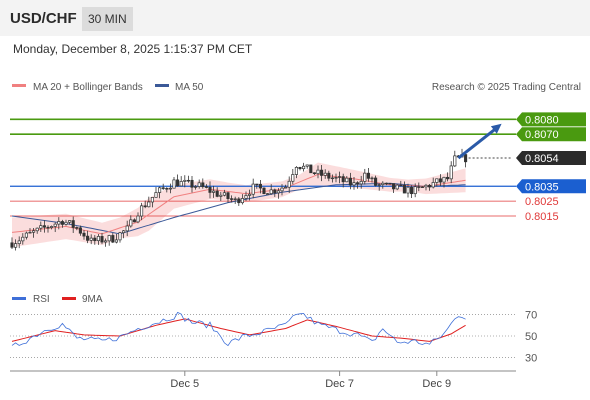 The image size is (590, 400). Describe the element at coordinates (531, 316) in the screenshot. I see `rsi-tick-label-70: 70` at that location.